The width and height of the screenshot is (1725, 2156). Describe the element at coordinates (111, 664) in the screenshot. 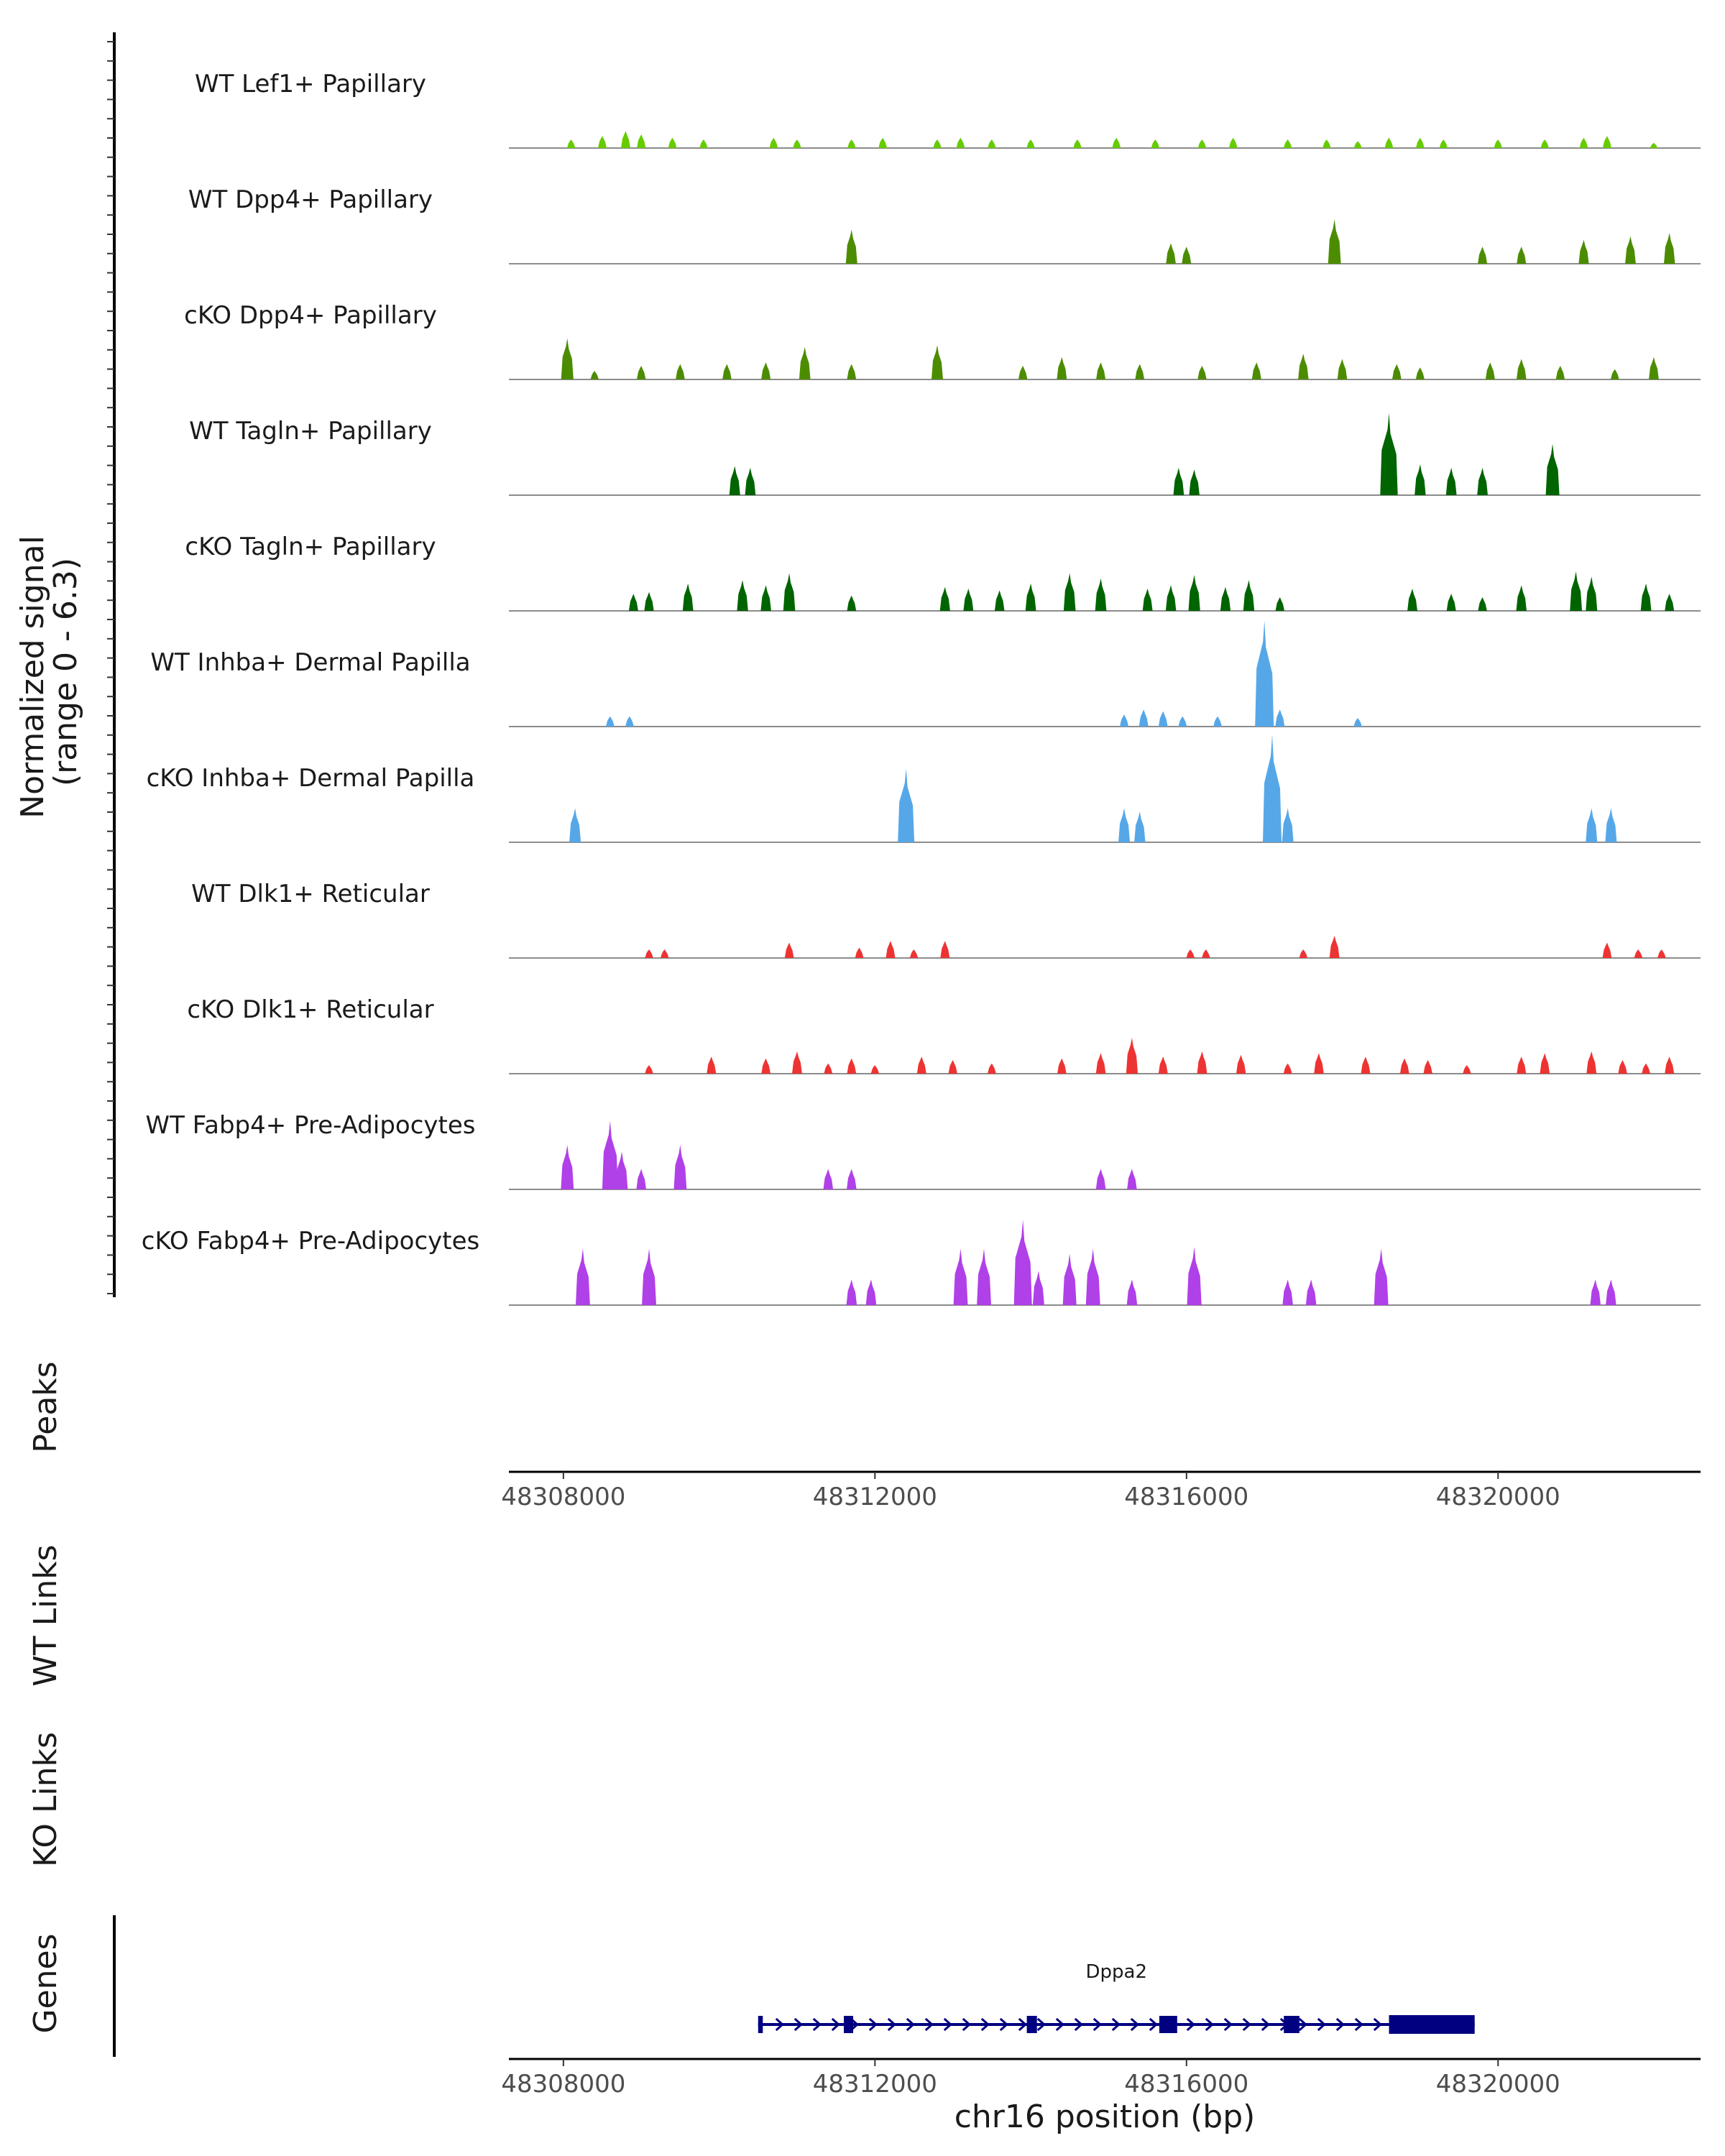

I see `signal-y-axis` at that location.